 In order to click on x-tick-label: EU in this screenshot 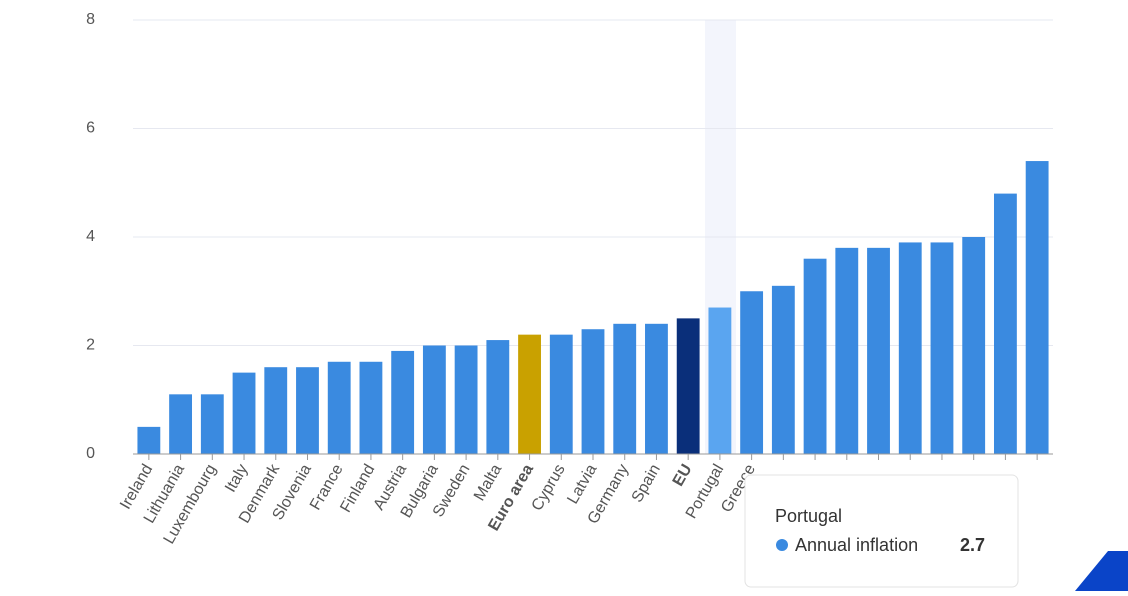, I will do `click(683, 476)`.